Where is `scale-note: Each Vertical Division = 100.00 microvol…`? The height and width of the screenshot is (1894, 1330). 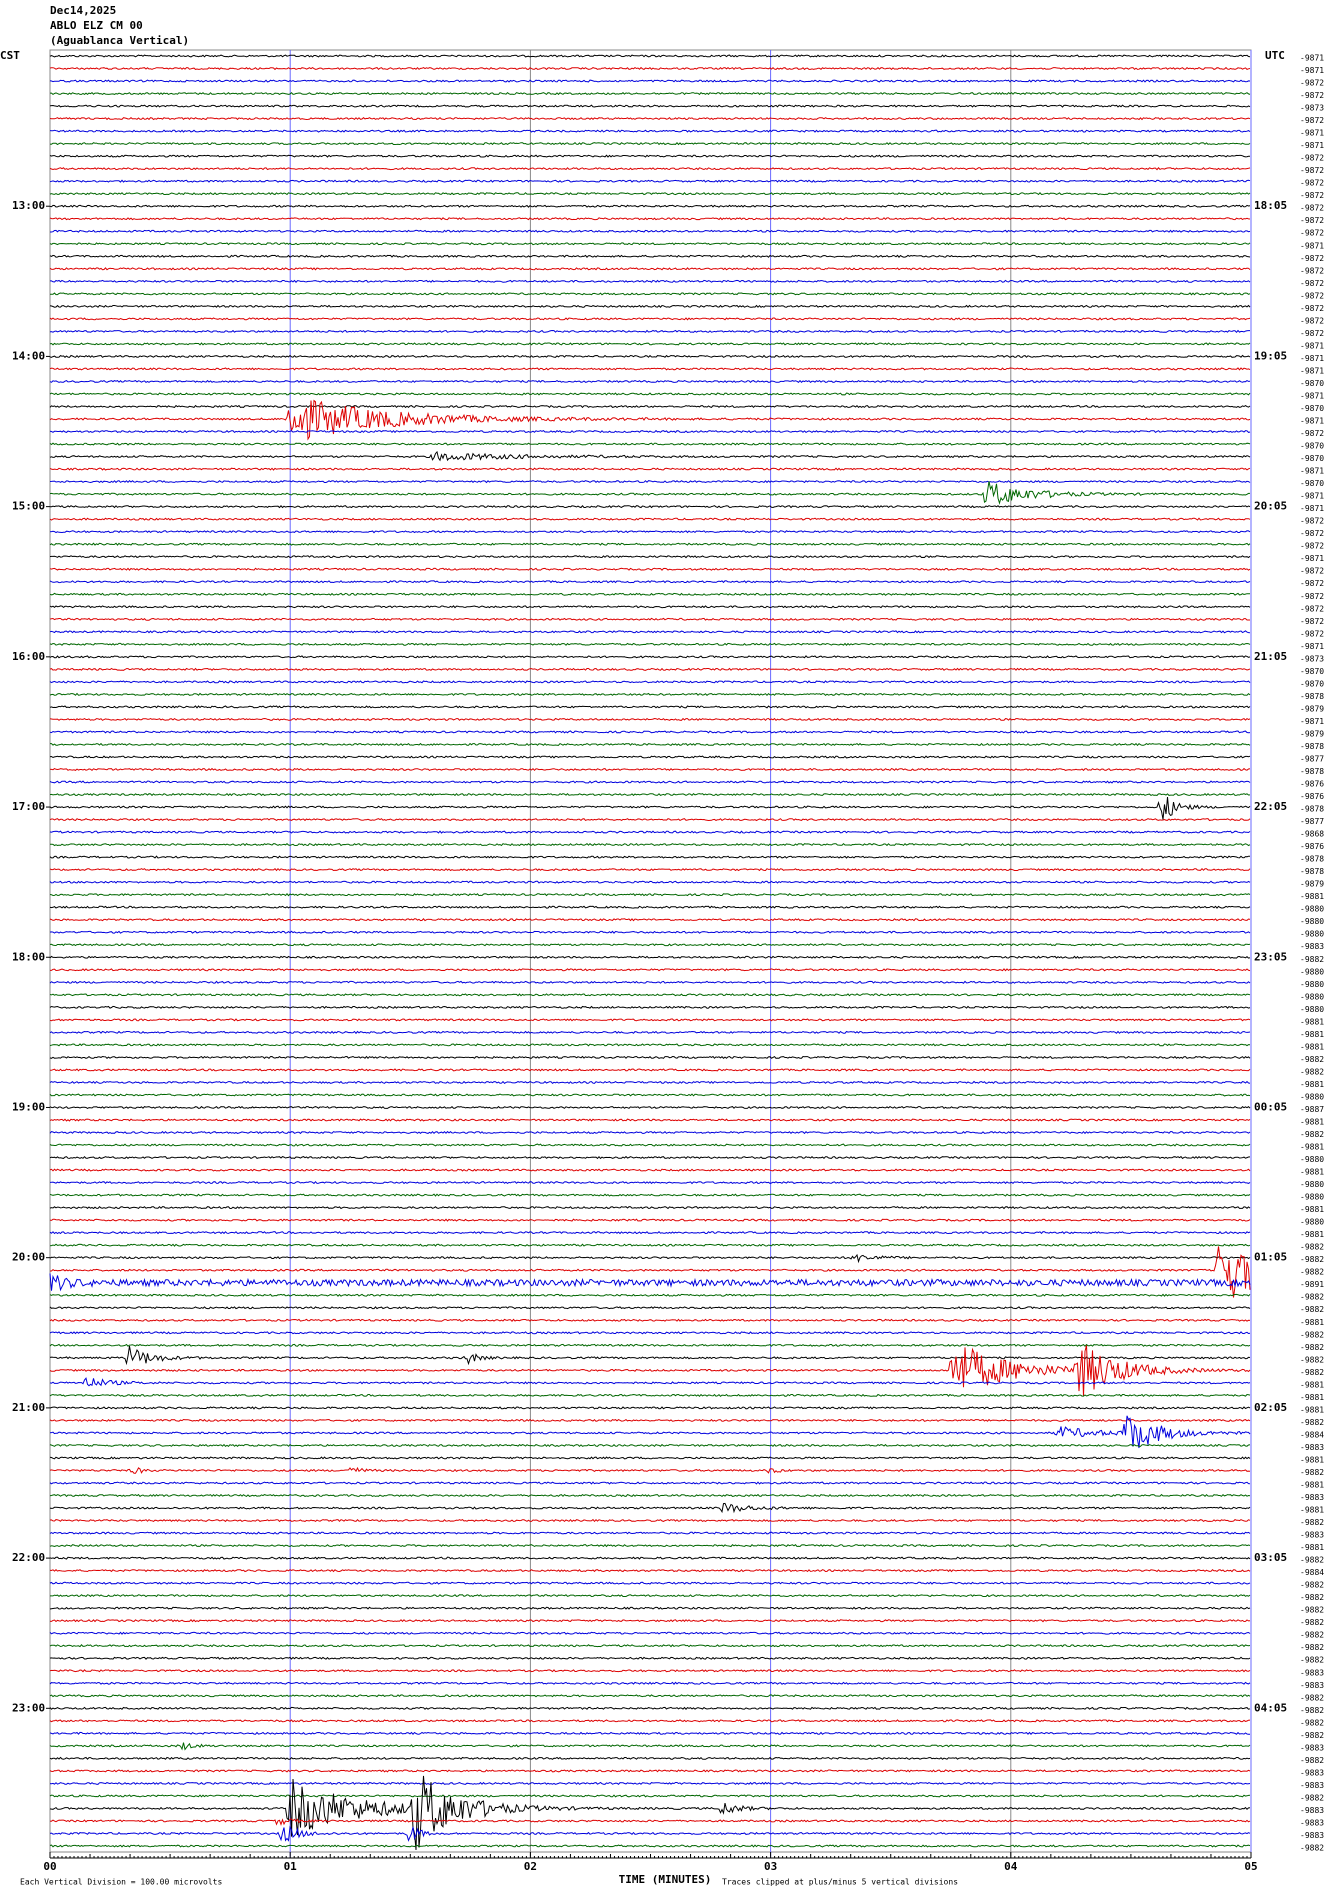 scale-note: Each Vertical Division = 100.00 microvol… is located at coordinates (121, 1882).